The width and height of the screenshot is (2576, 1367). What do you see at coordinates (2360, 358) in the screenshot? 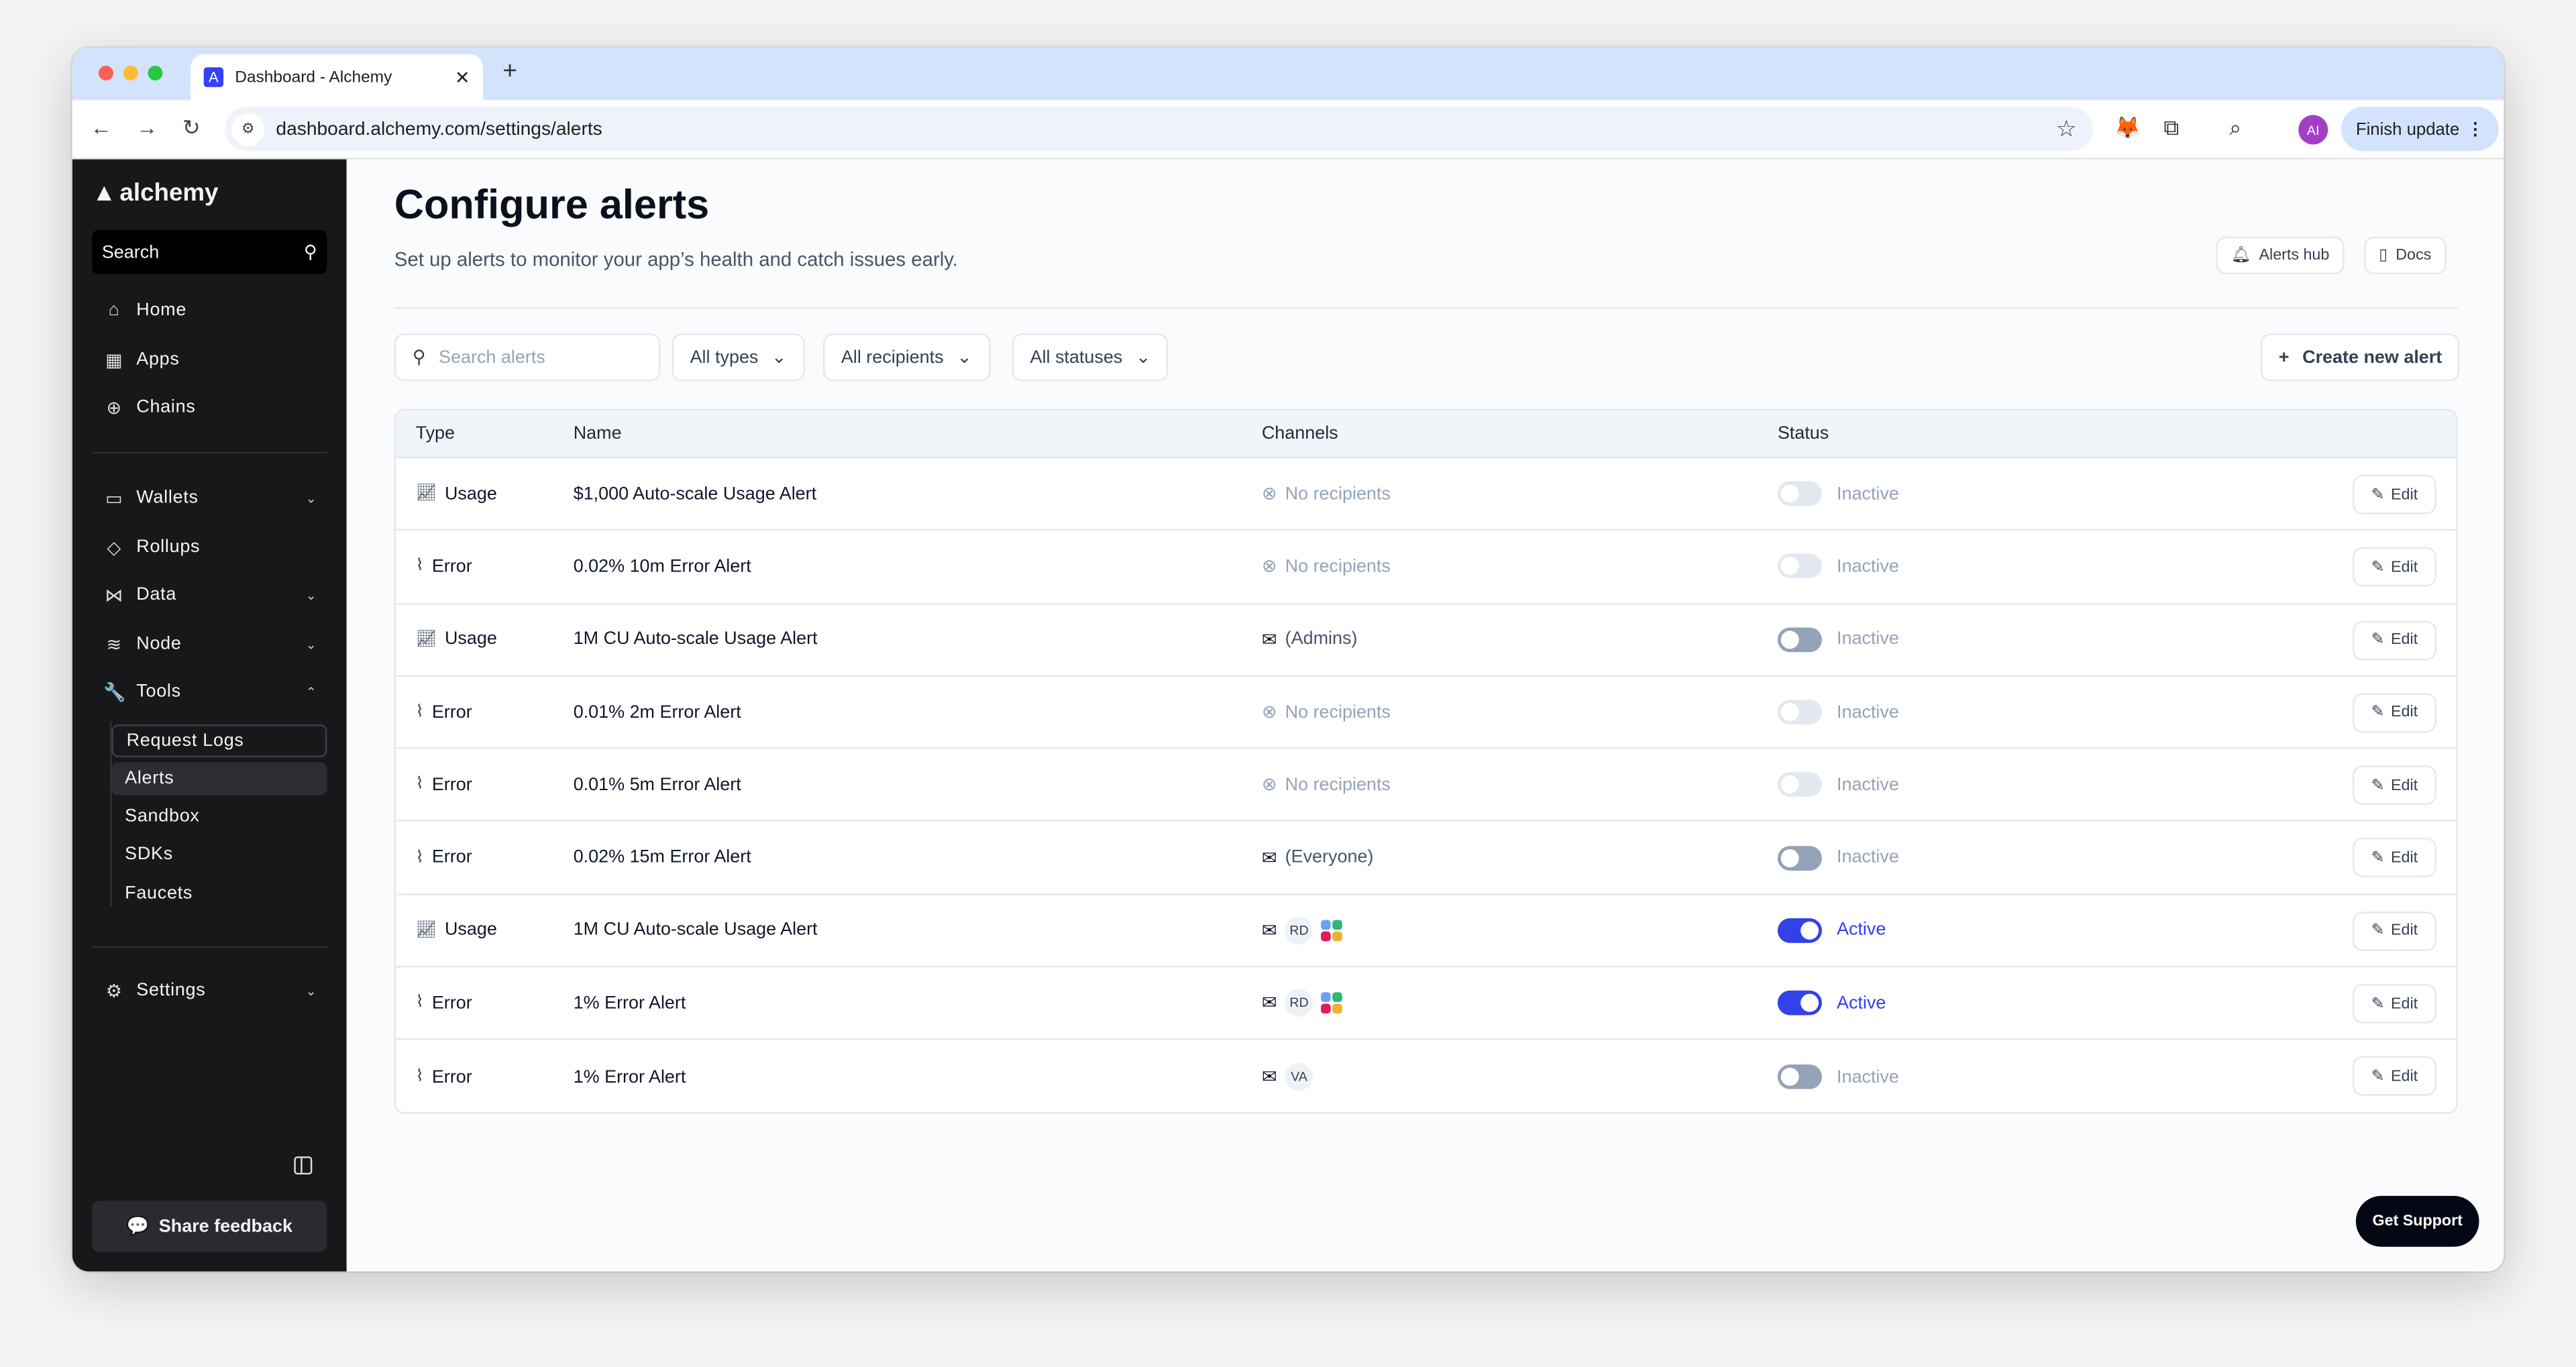
I see `create-new-alert-button: + Create new alert` at bounding box center [2360, 358].